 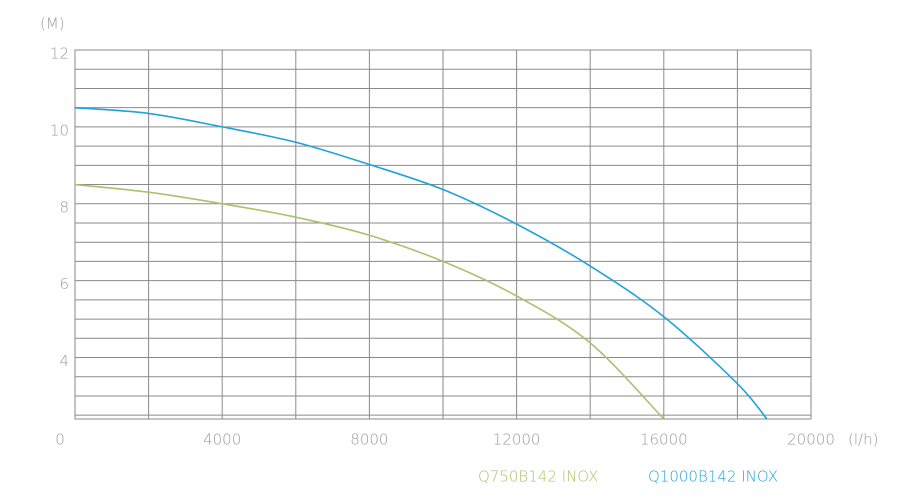 What do you see at coordinates (64, 284) in the screenshot?
I see `y-tick-label: 6` at bounding box center [64, 284].